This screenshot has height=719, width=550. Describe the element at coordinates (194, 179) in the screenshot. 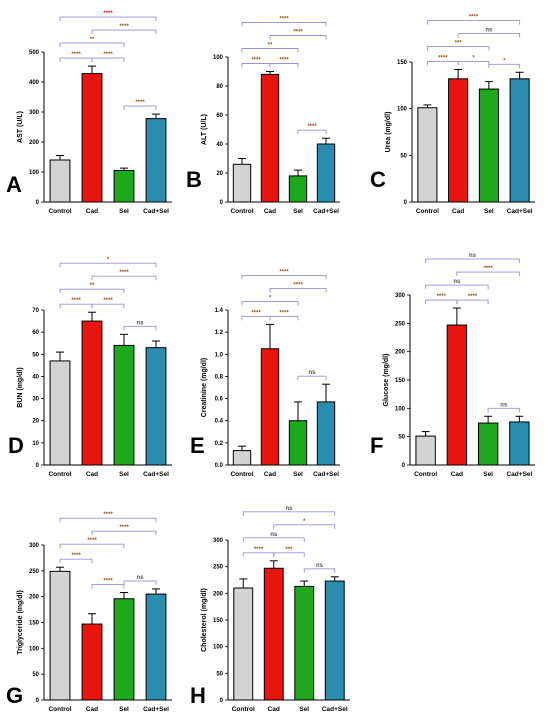

I see `panel-letter: B` at that location.